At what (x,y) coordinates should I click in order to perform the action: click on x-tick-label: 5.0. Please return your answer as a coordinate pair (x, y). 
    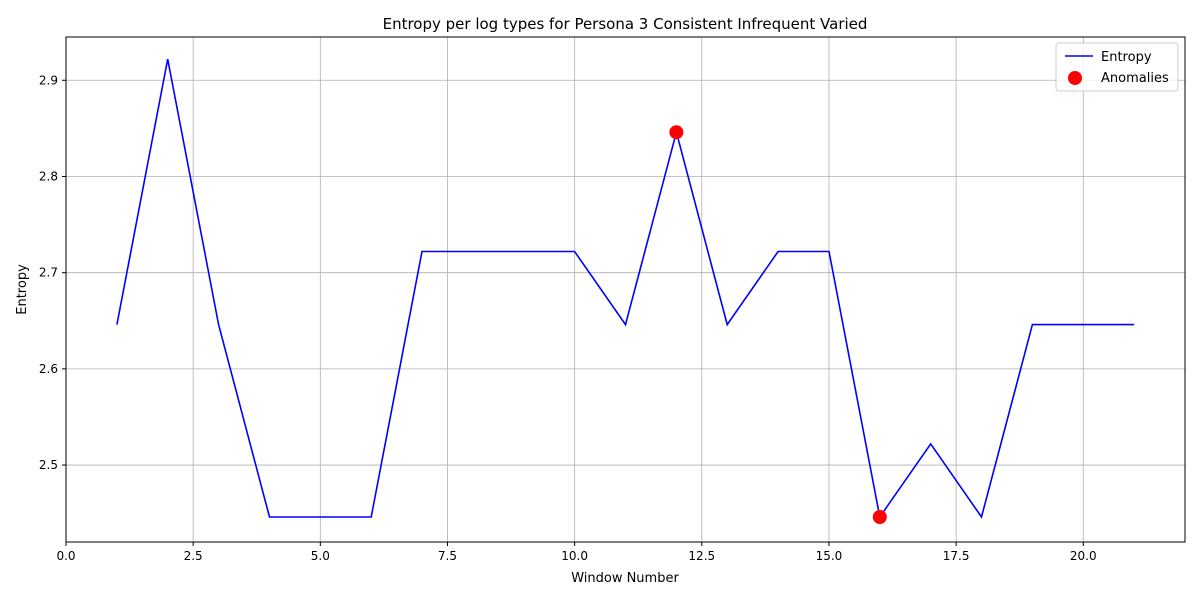
    Looking at the image, I should click on (320, 556).